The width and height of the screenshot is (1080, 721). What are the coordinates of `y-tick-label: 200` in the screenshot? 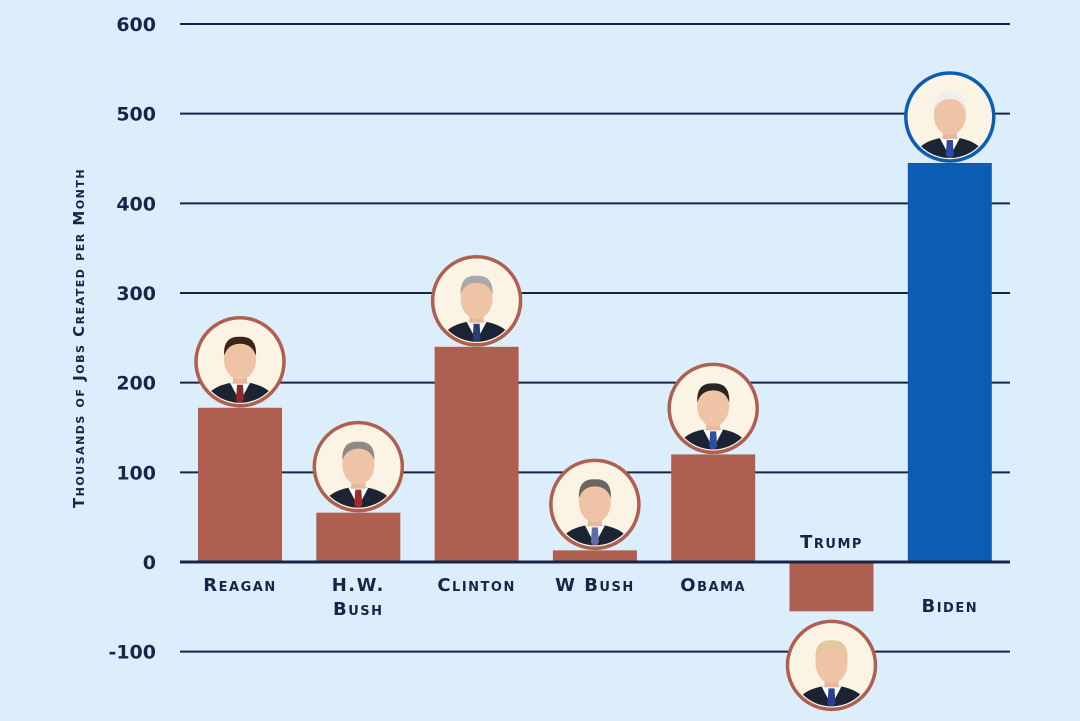 It's located at (136, 384).